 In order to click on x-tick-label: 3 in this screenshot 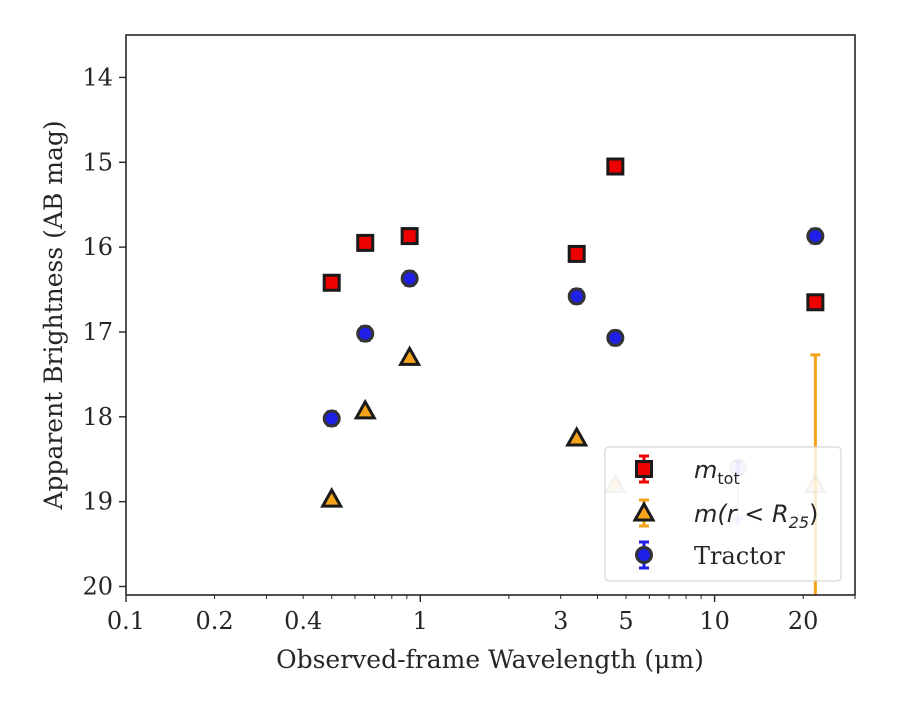, I will do `click(560, 621)`.